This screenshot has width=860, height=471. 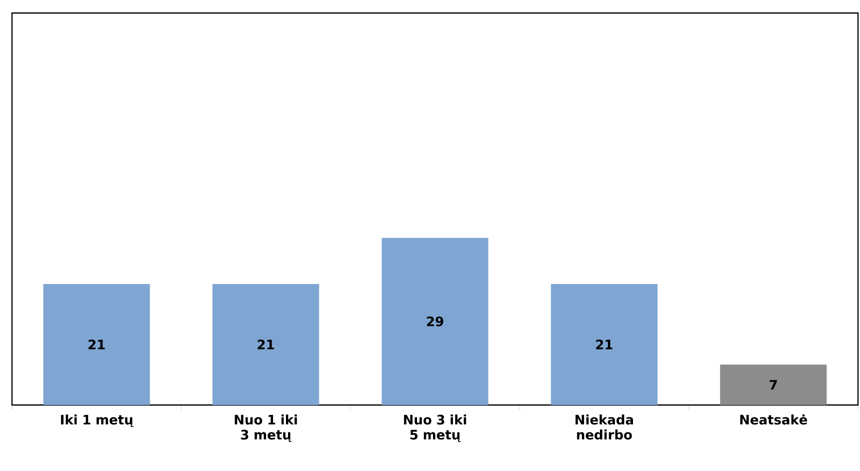 I want to click on data-label: 7, so click(x=773, y=385).